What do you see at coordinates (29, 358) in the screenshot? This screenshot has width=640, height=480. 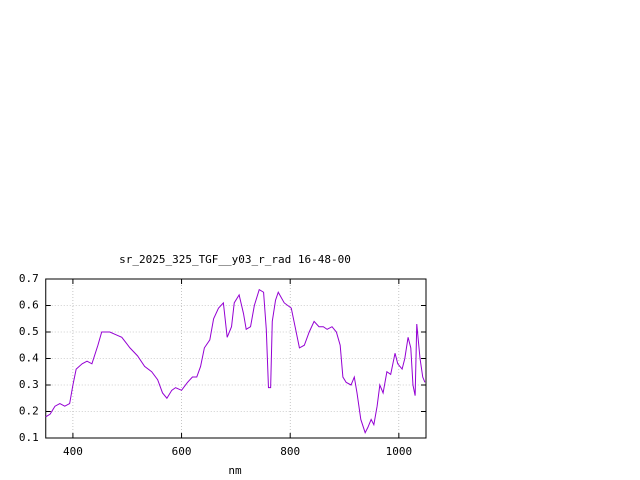 I see `y-tick-label: 0.4` at bounding box center [29, 358].